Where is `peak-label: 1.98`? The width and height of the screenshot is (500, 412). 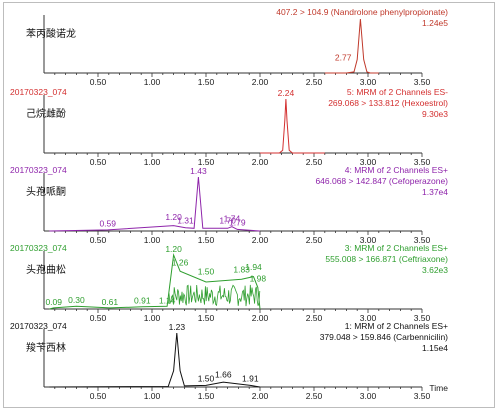 peak-label: 1.98 is located at coordinates (258, 279).